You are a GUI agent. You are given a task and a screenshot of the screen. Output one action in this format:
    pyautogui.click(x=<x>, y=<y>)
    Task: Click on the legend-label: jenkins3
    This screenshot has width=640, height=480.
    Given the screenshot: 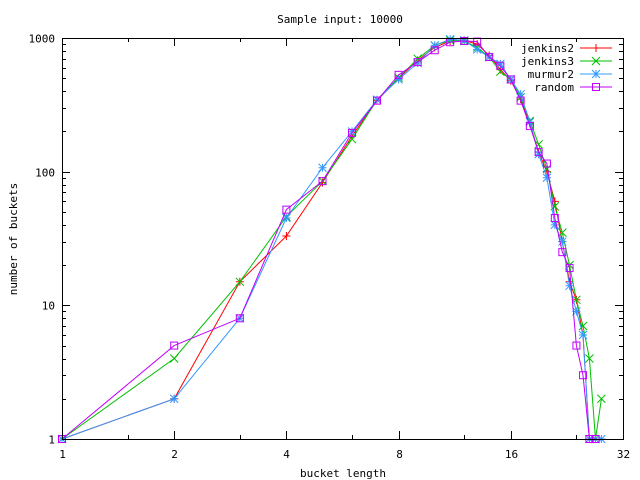 What is the action you would take?
    pyautogui.click(x=547, y=61)
    